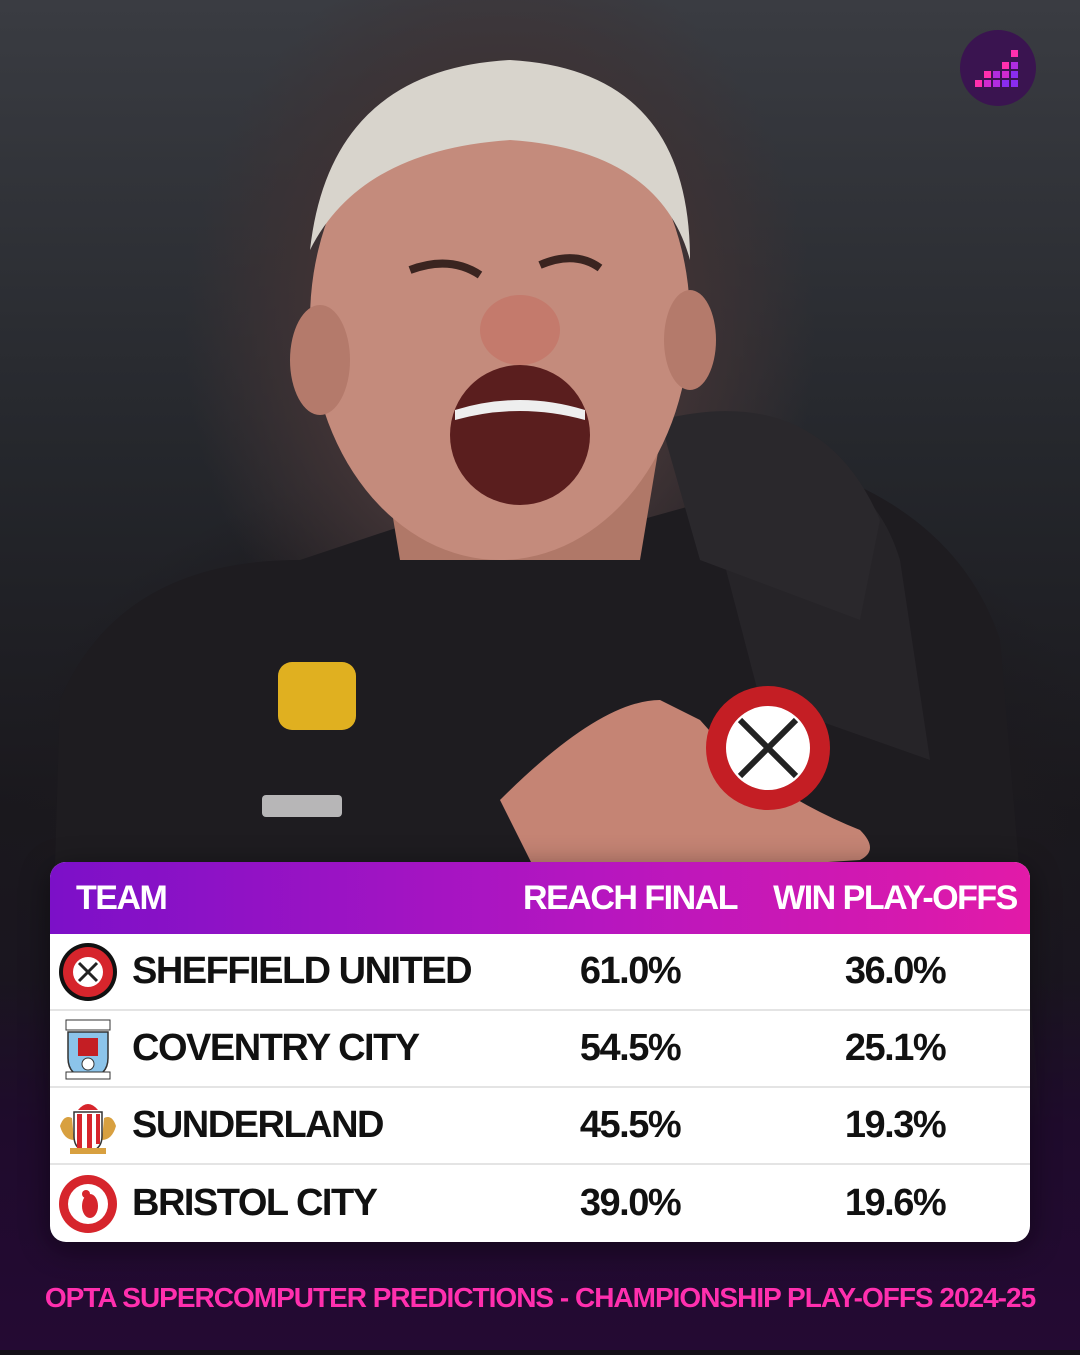 The height and width of the screenshot is (1355, 1080). What do you see at coordinates (895, 897) in the screenshot?
I see `header-win-playoffs: WIN PLAY-OFFS` at bounding box center [895, 897].